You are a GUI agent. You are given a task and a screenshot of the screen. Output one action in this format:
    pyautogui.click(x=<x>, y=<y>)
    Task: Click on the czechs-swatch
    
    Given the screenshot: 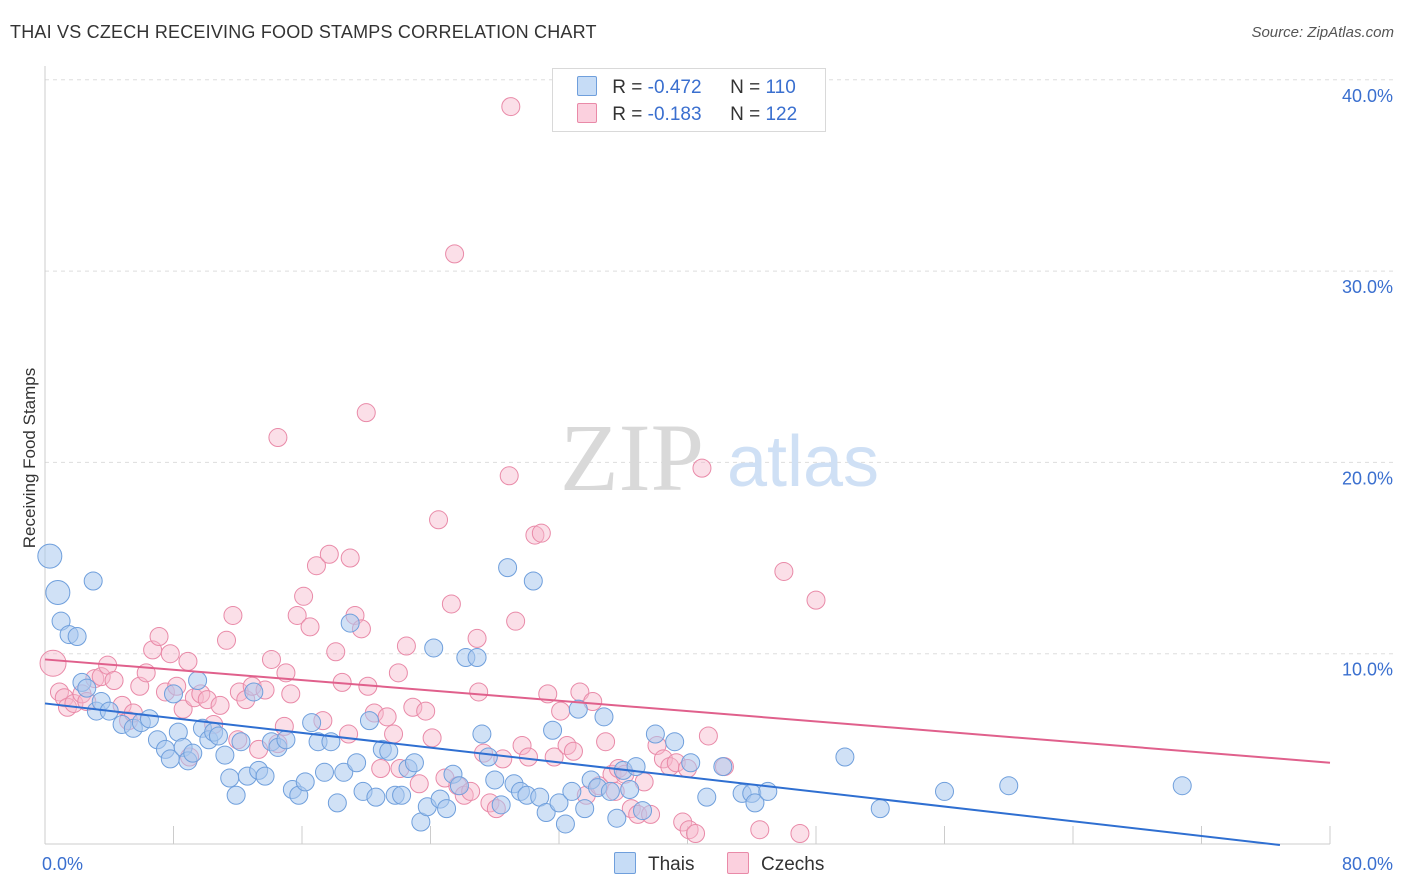 What is the action you would take?
    pyautogui.click(x=587, y=113)
    